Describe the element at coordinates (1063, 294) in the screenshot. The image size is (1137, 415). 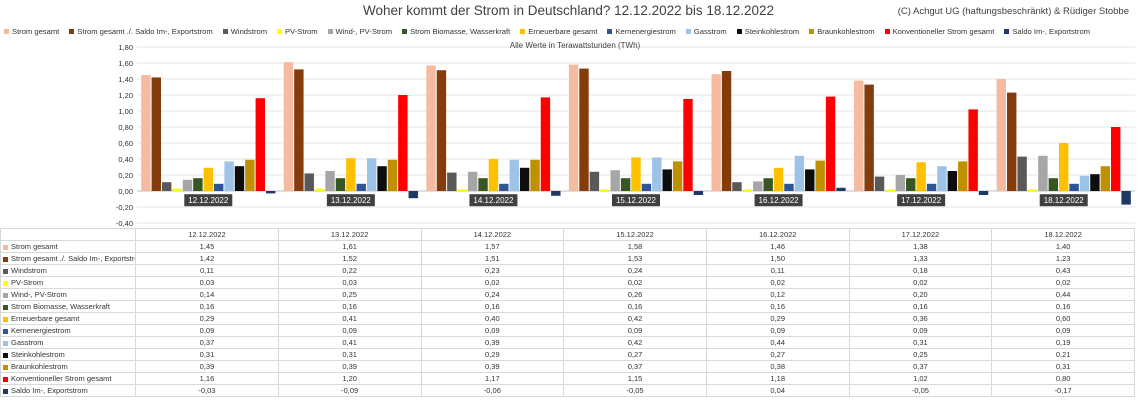
I see `table-cell: 0,44` at that location.